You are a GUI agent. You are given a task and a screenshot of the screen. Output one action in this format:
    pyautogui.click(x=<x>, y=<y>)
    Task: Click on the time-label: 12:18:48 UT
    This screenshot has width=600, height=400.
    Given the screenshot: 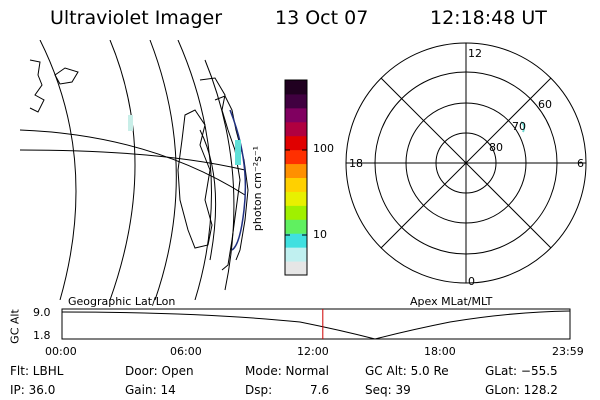 What is the action you would take?
    pyautogui.click(x=488, y=18)
    